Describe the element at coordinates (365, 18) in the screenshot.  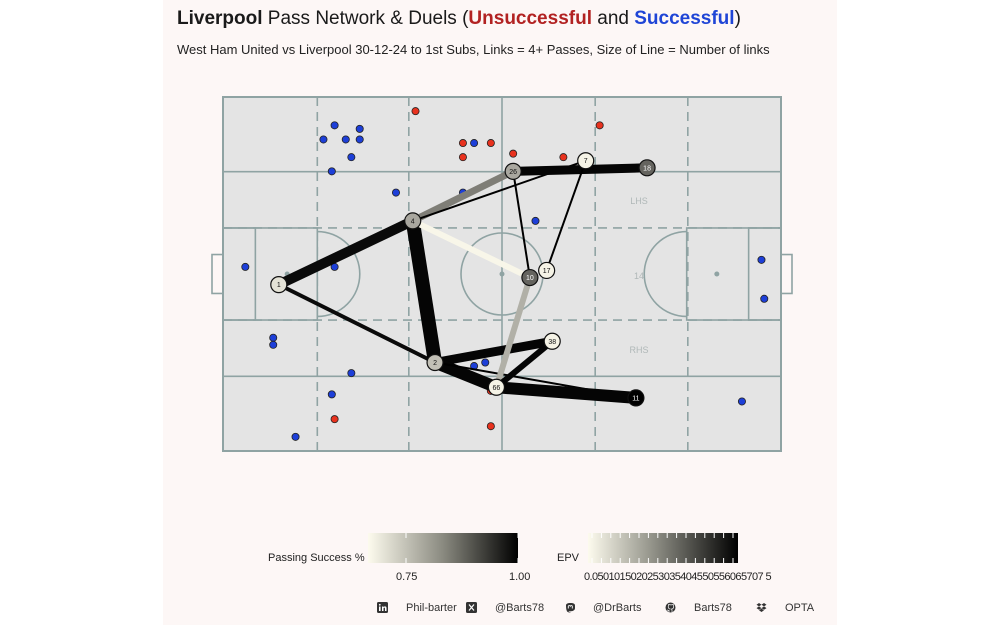
I see `title-mid: Pass Network & Duels (` at that location.